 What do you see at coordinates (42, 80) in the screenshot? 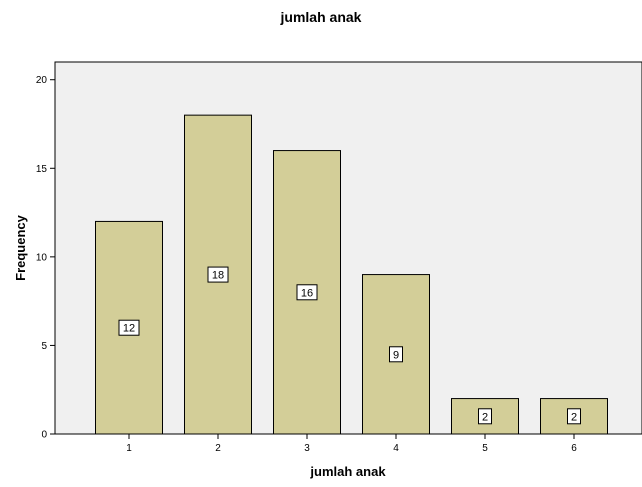
I see `y-tick-label-20: 20` at bounding box center [42, 80].